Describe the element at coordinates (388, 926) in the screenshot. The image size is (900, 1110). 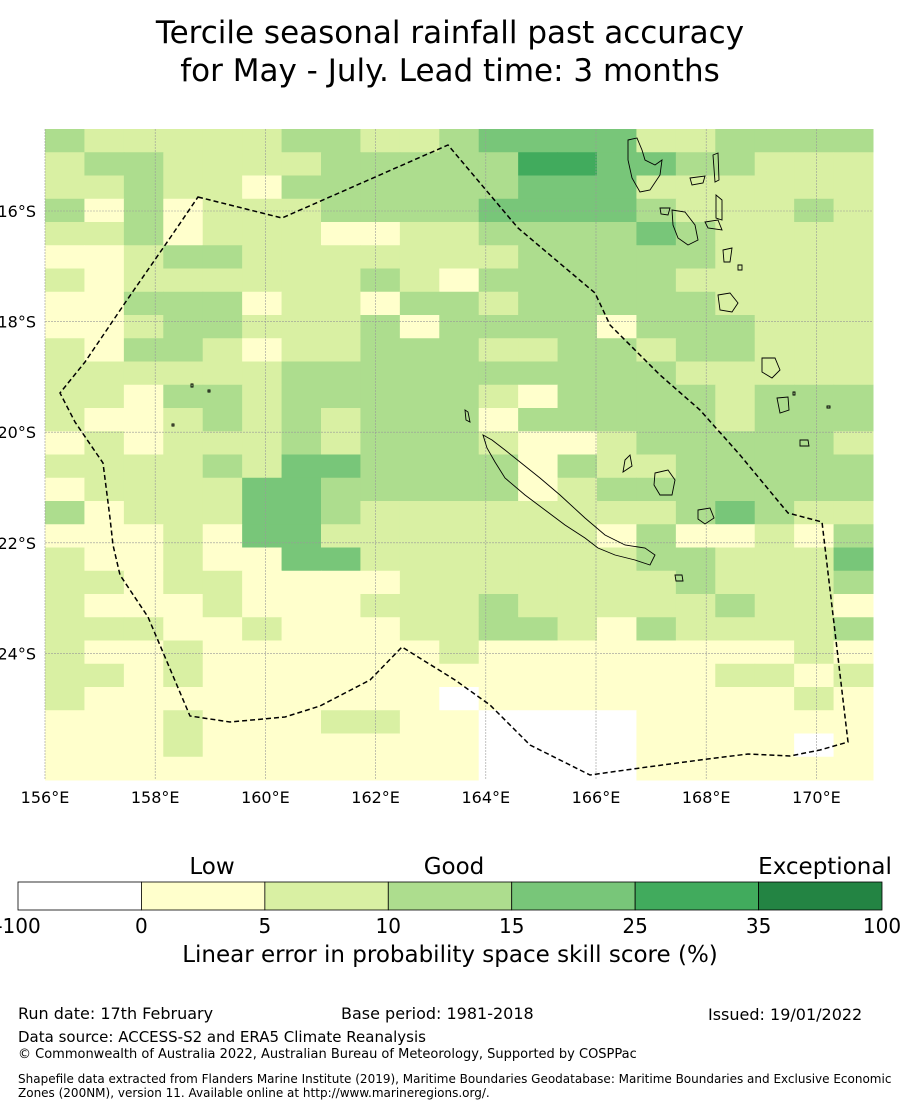
I see `colorbar-tick-label: 10` at that location.